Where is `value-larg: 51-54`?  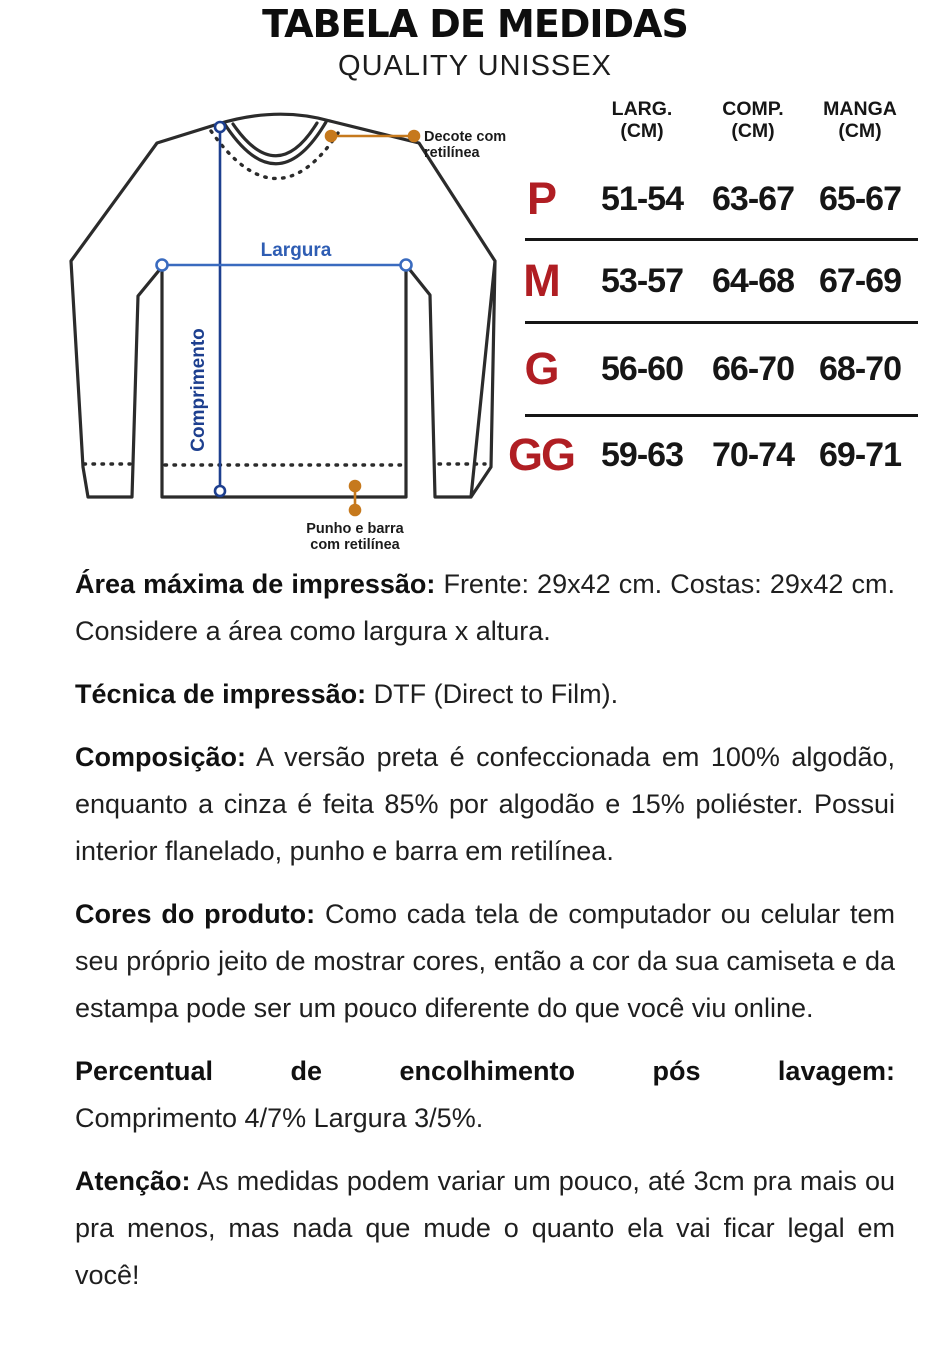 value-larg: 51-54 is located at coordinates (642, 198).